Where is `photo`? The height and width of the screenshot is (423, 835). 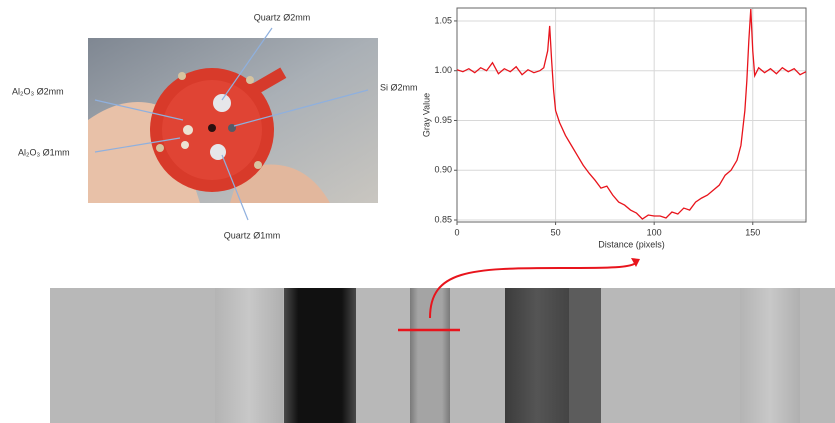
photo is located at coordinates (233, 120).